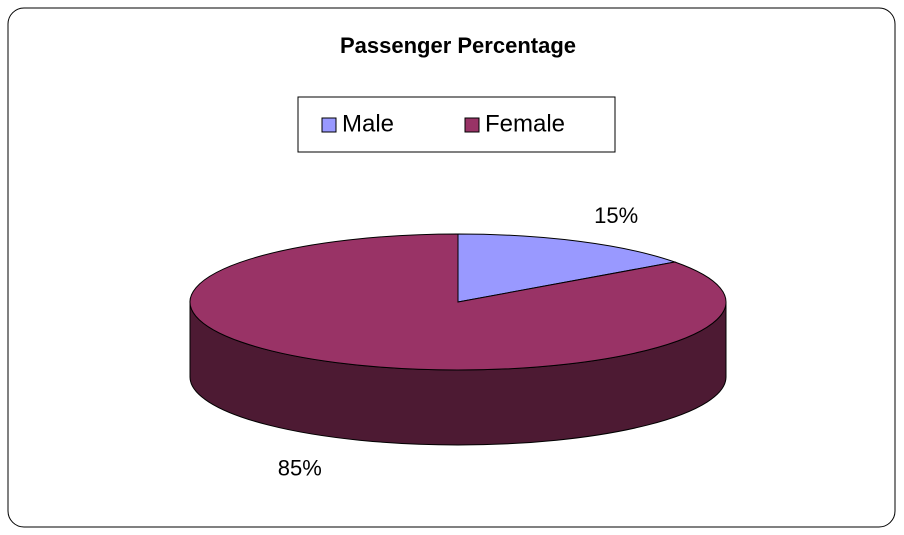 This screenshot has width=904, height=535. I want to click on legend-label: Female, so click(525, 123).